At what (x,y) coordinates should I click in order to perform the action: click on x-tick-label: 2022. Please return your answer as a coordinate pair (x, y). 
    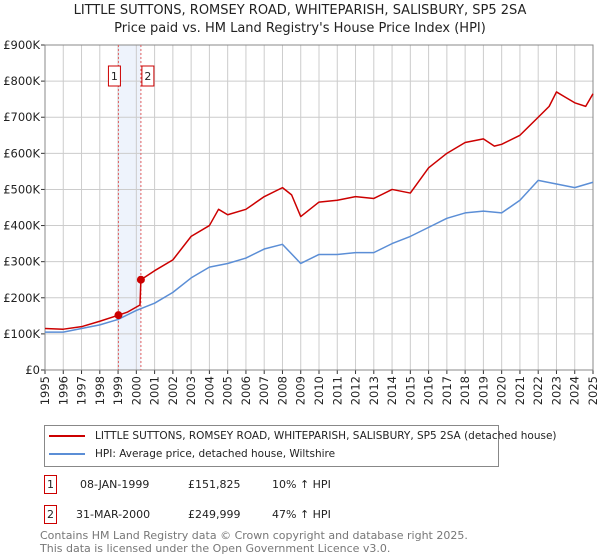
    Looking at the image, I should click on (538, 390).